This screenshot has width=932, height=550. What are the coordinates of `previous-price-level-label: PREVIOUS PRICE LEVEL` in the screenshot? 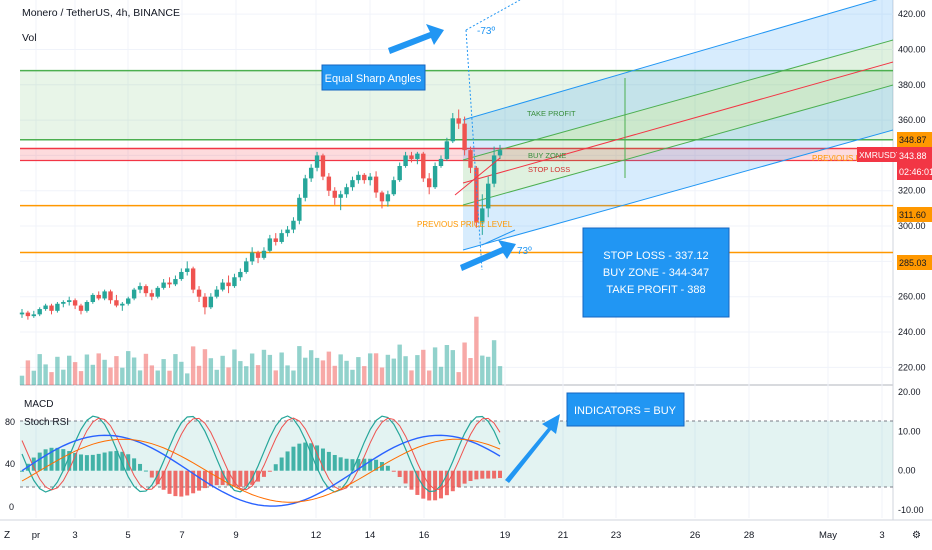 It's located at (465, 224).